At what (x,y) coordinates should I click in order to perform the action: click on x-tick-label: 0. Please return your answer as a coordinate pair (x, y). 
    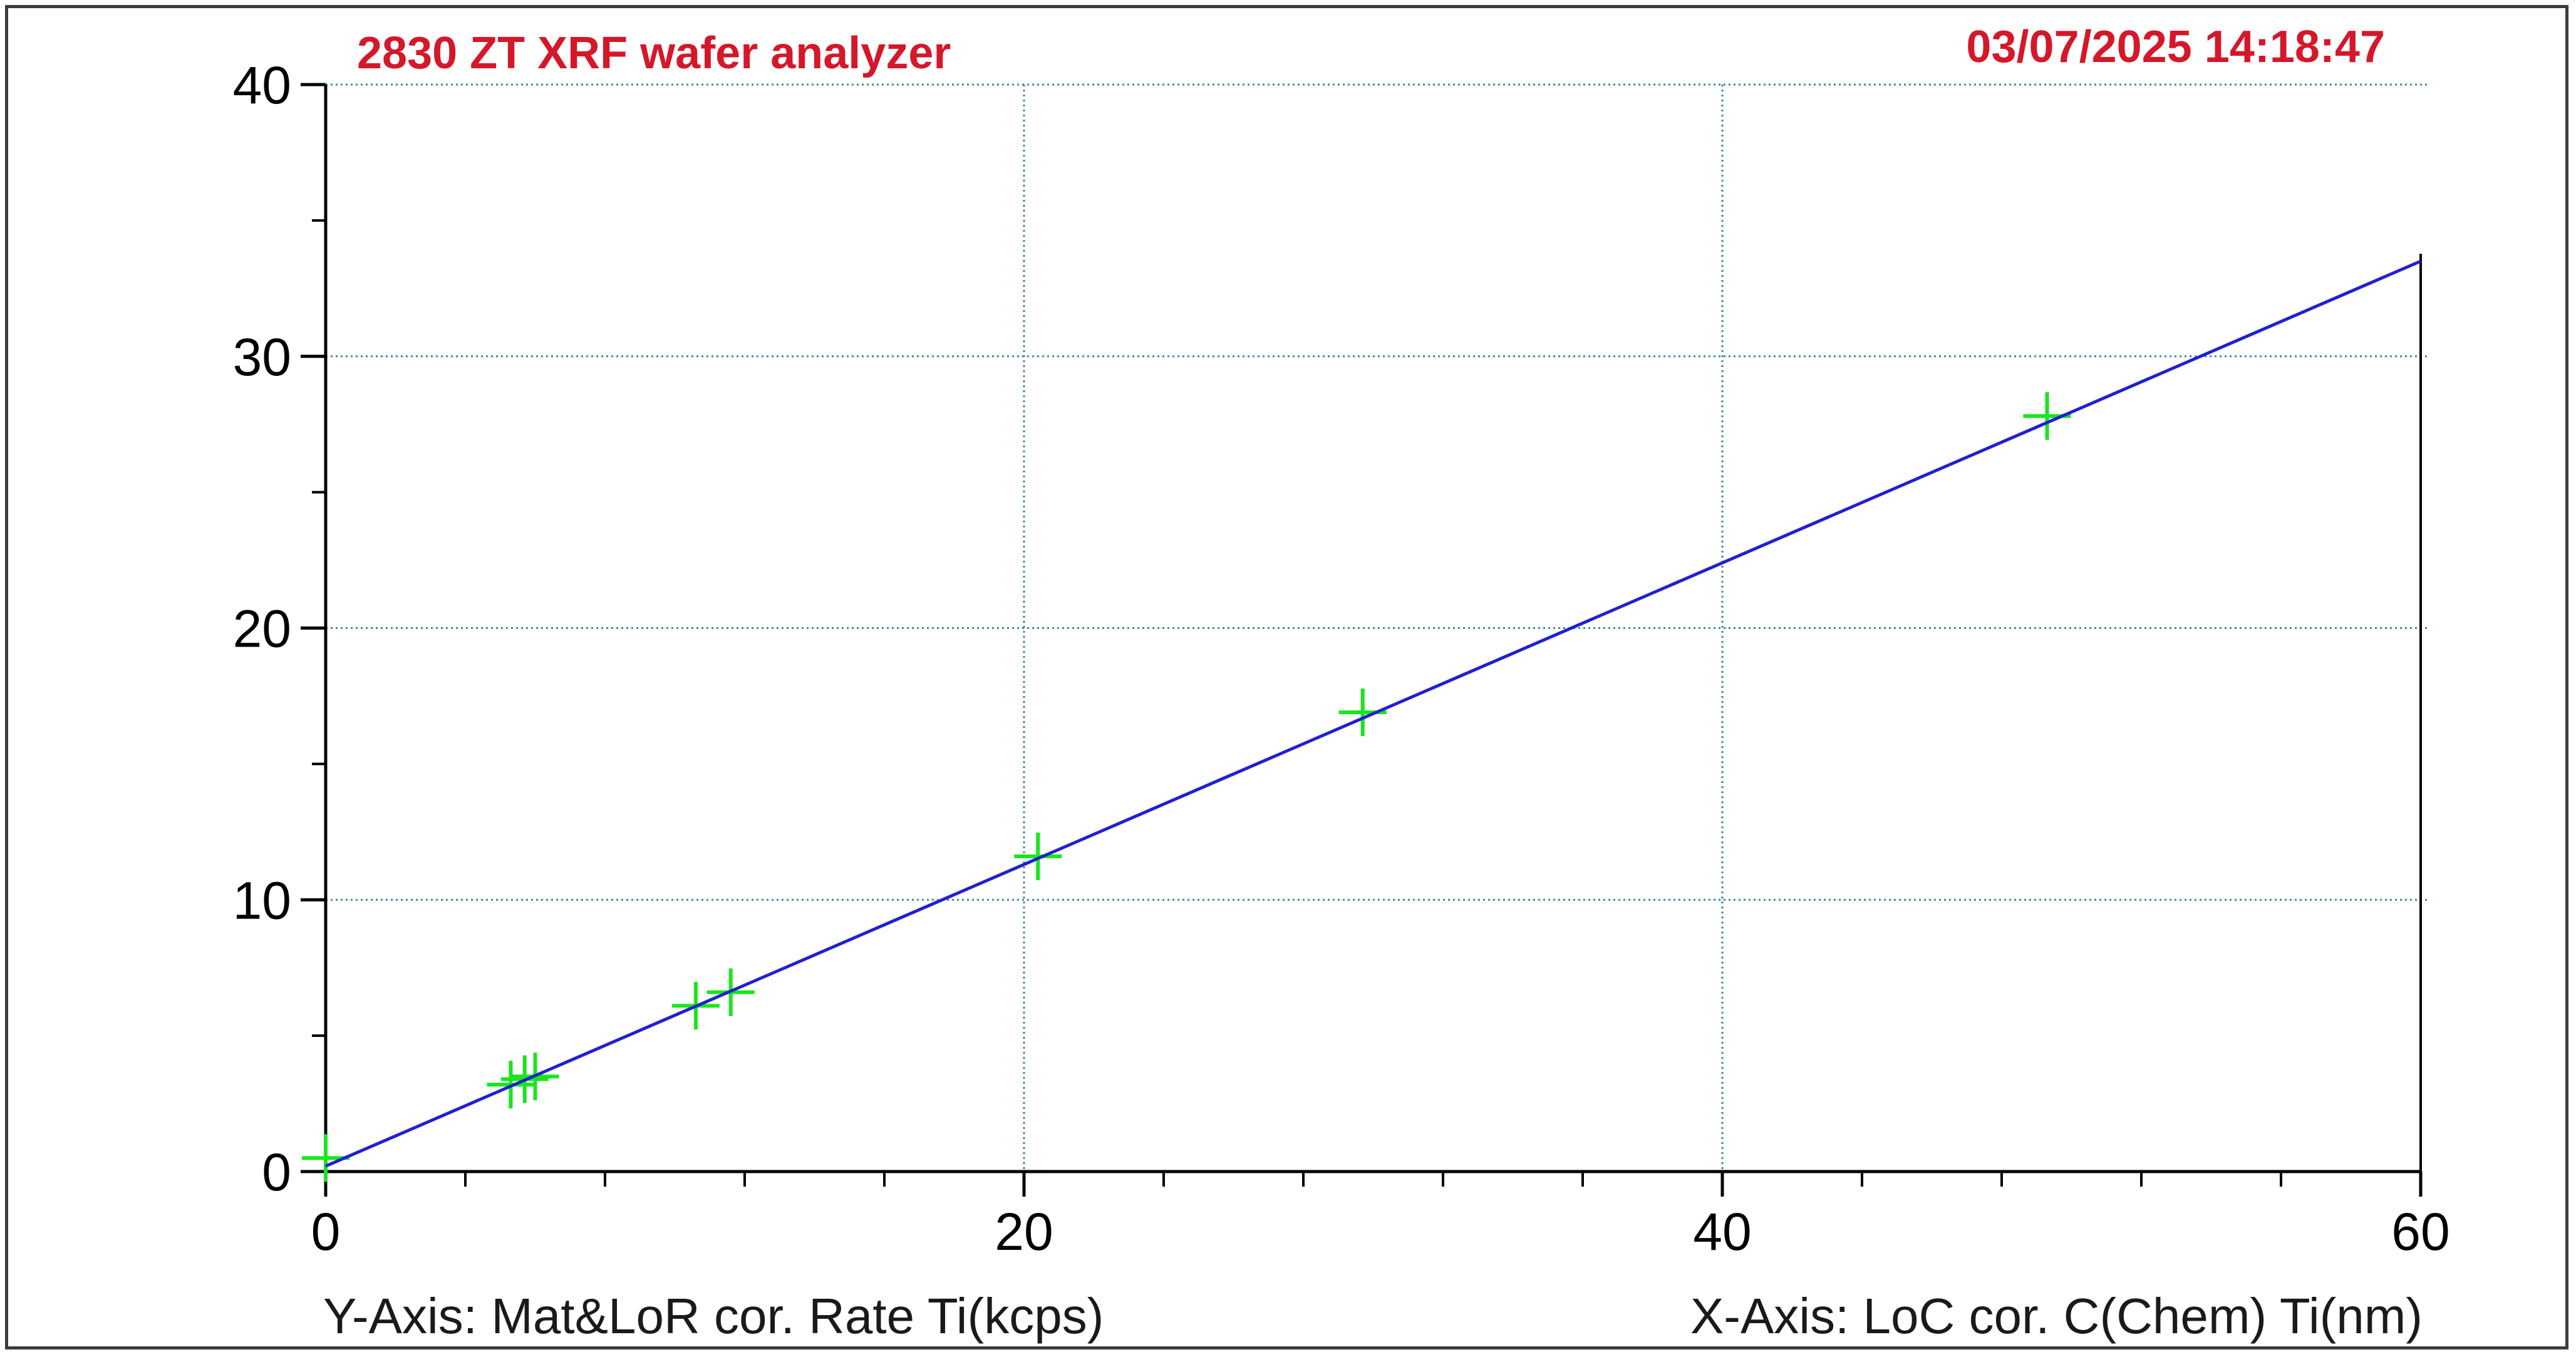
    Looking at the image, I should click on (326, 1231).